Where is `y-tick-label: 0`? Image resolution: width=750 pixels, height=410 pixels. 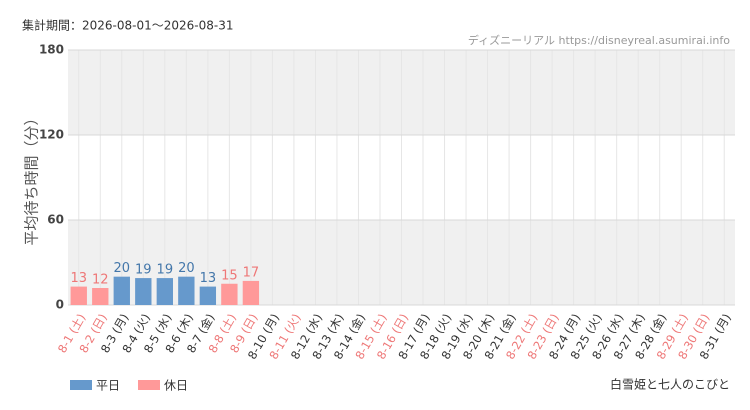 y-tick-label: 0 is located at coordinates (60, 305).